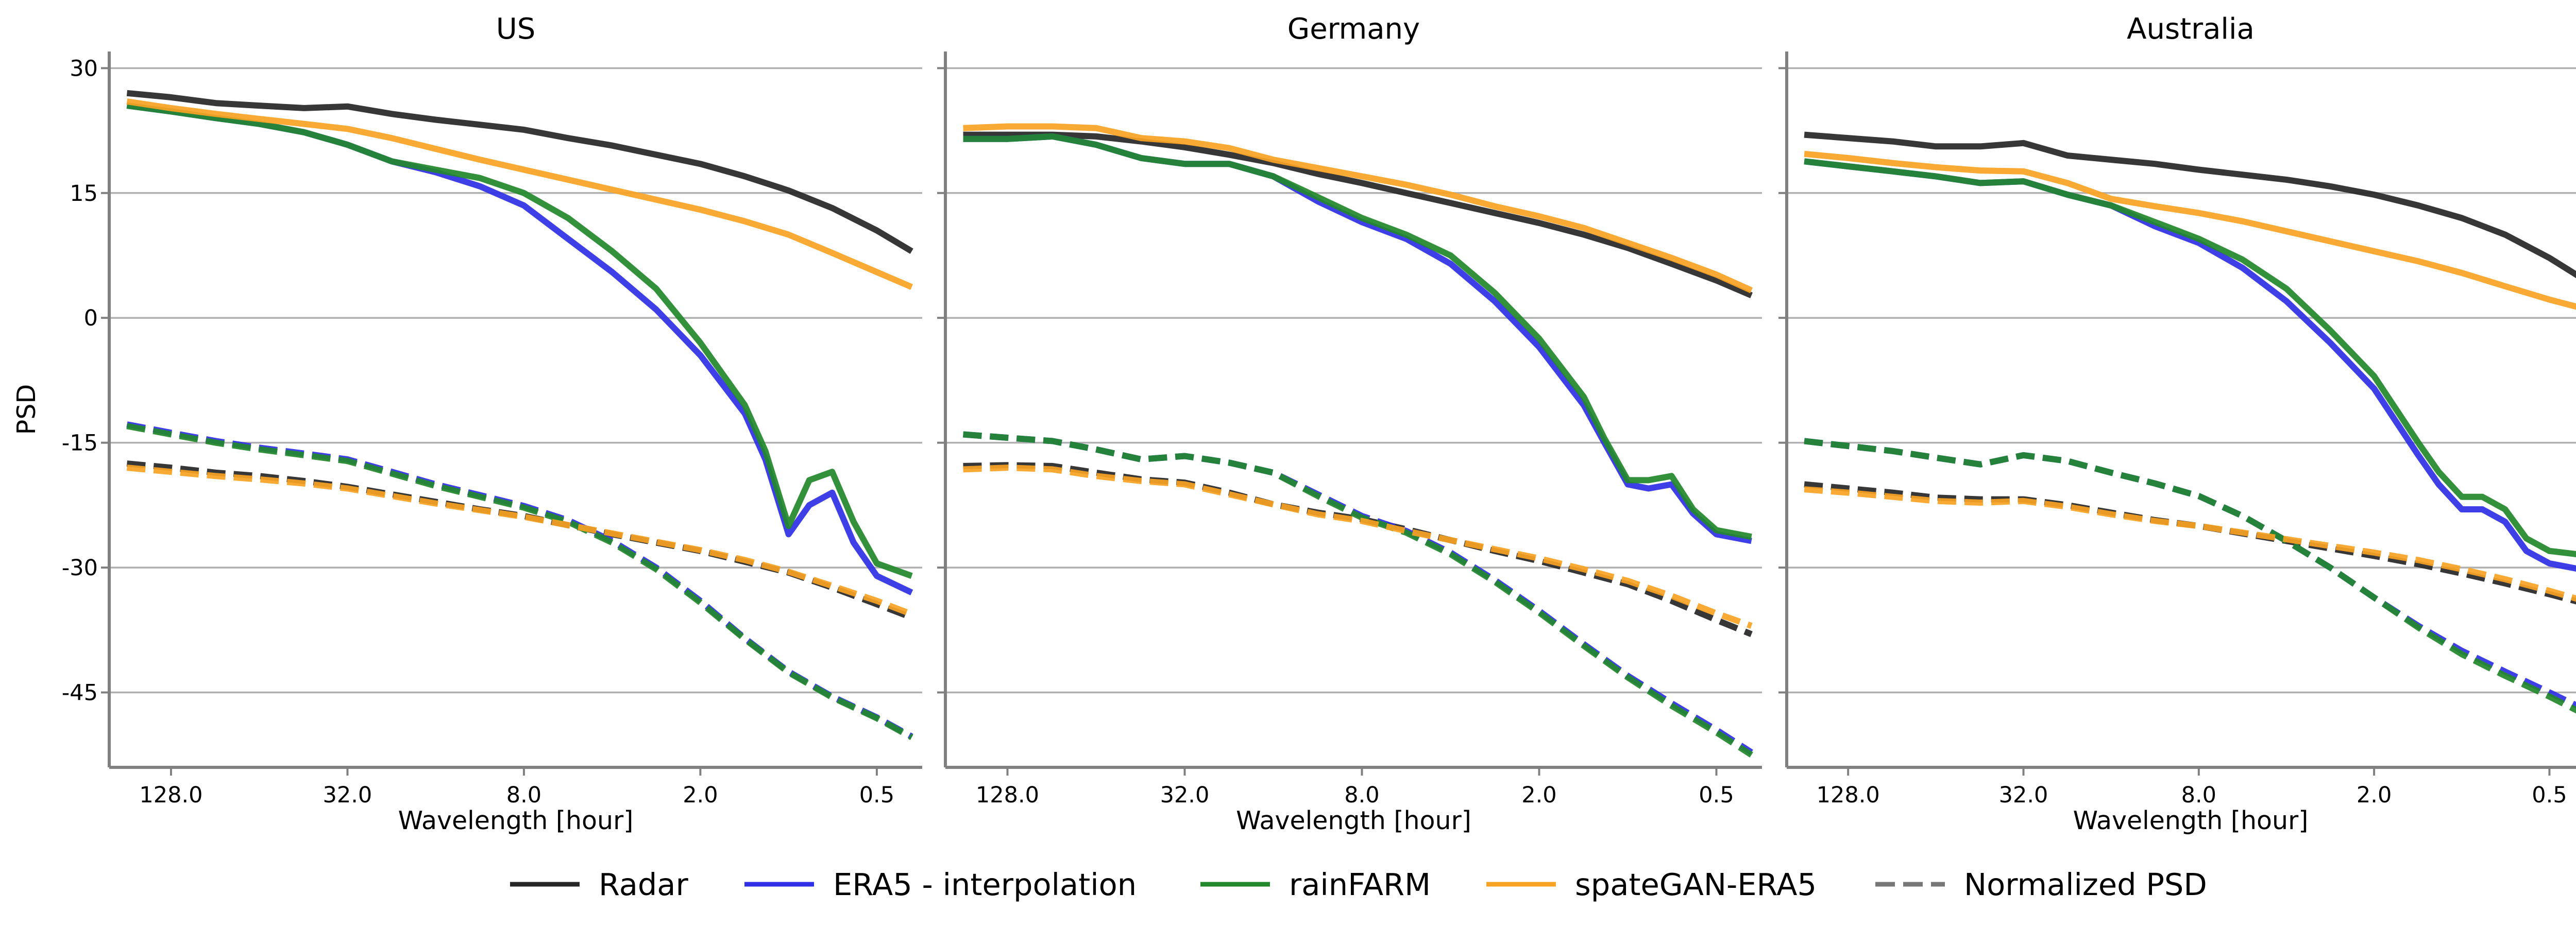 This screenshot has height=927, width=2576. Describe the element at coordinates (84, 68) in the screenshot. I see `y-tick-label: 30` at that location.